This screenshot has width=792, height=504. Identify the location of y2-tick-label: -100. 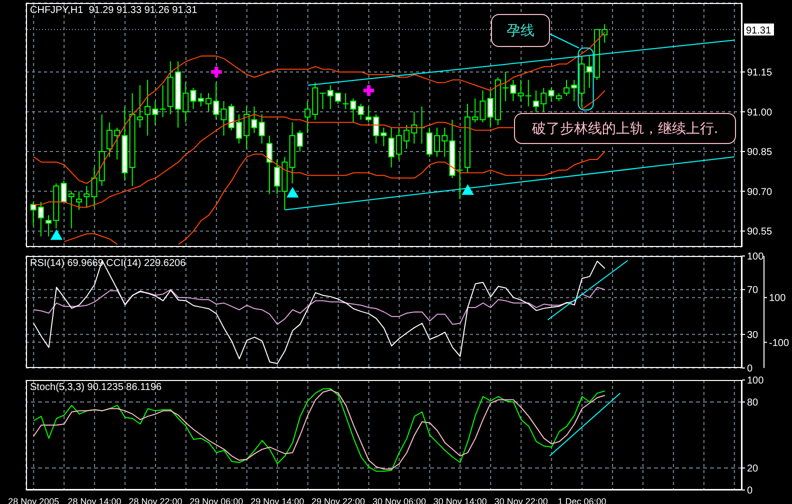
(779, 343).